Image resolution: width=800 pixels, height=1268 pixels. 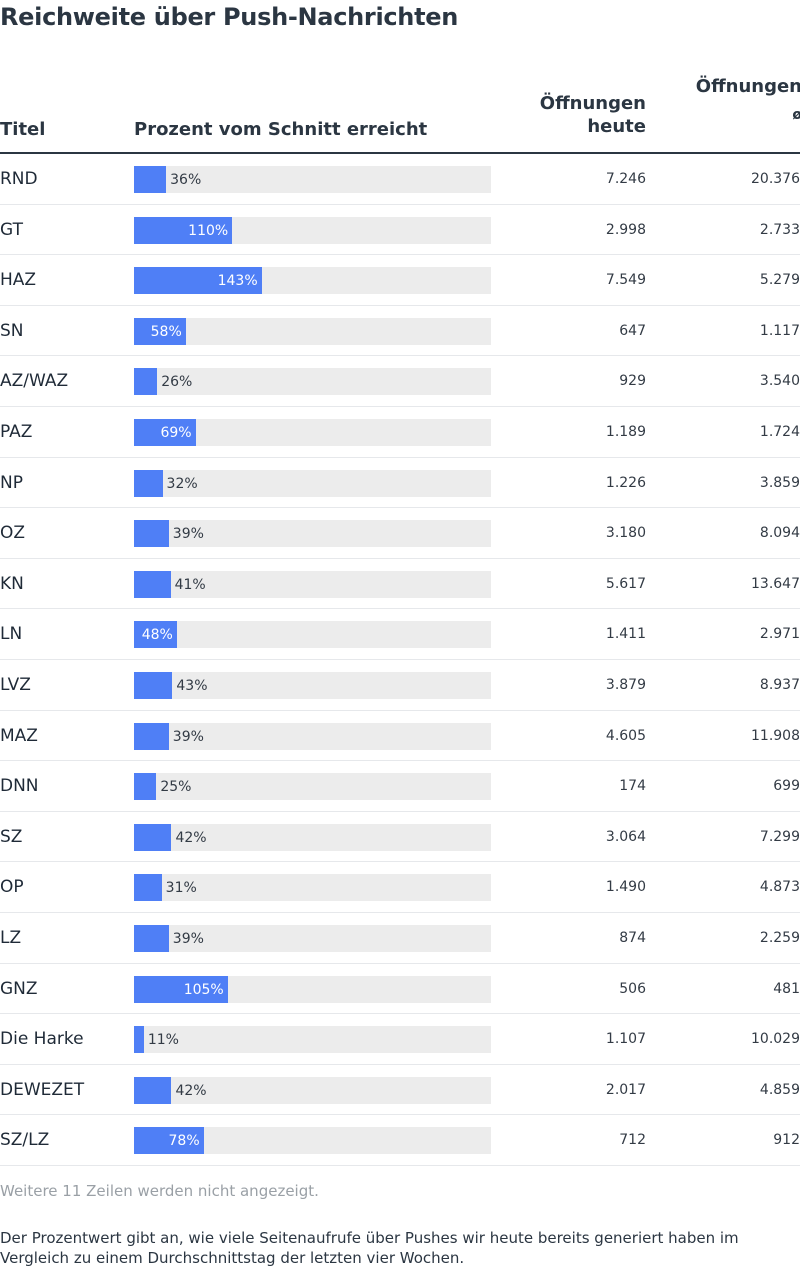 I want to click on percent-bar-track: 11%, so click(x=312, y=1040).